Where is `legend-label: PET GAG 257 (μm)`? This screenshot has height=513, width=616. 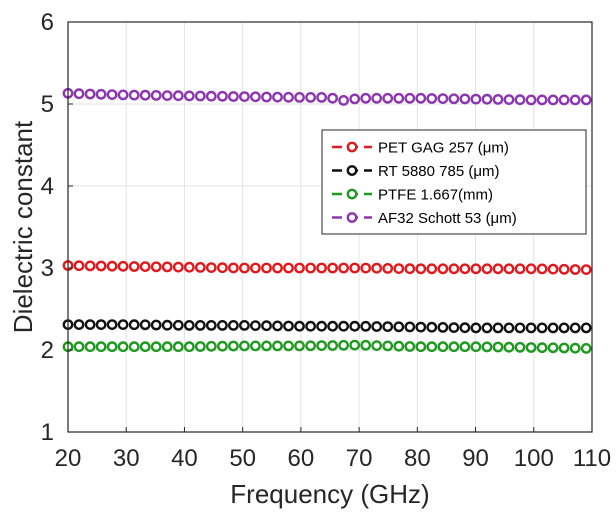 legend-label: PET GAG 257 (μm) is located at coordinates (443, 148).